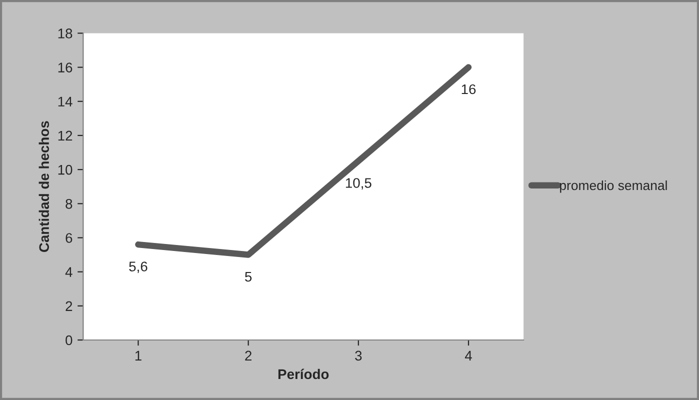 This screenshot has width=699, height=400. I want to click on y-tick-label: 10, so click(65, 169).